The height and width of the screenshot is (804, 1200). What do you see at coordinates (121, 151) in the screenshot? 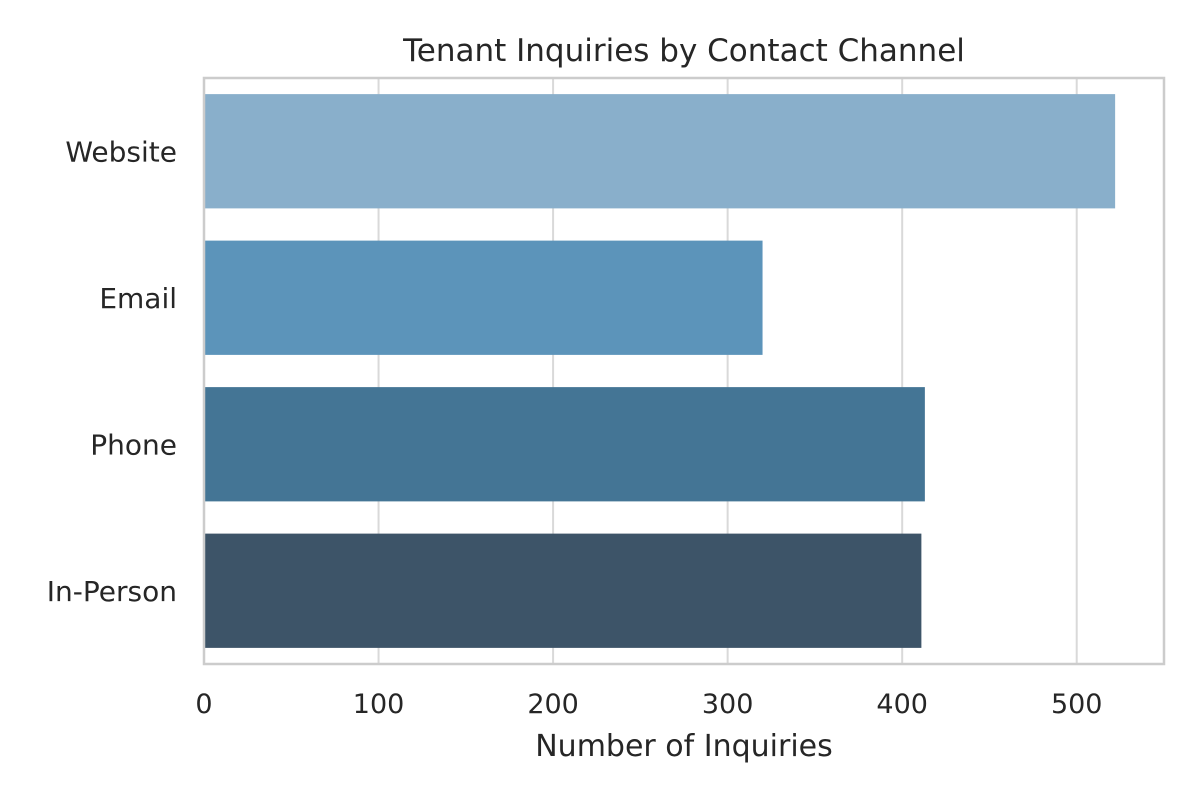
I see `y-tick-label: Website` at bounding box center [121, 151].